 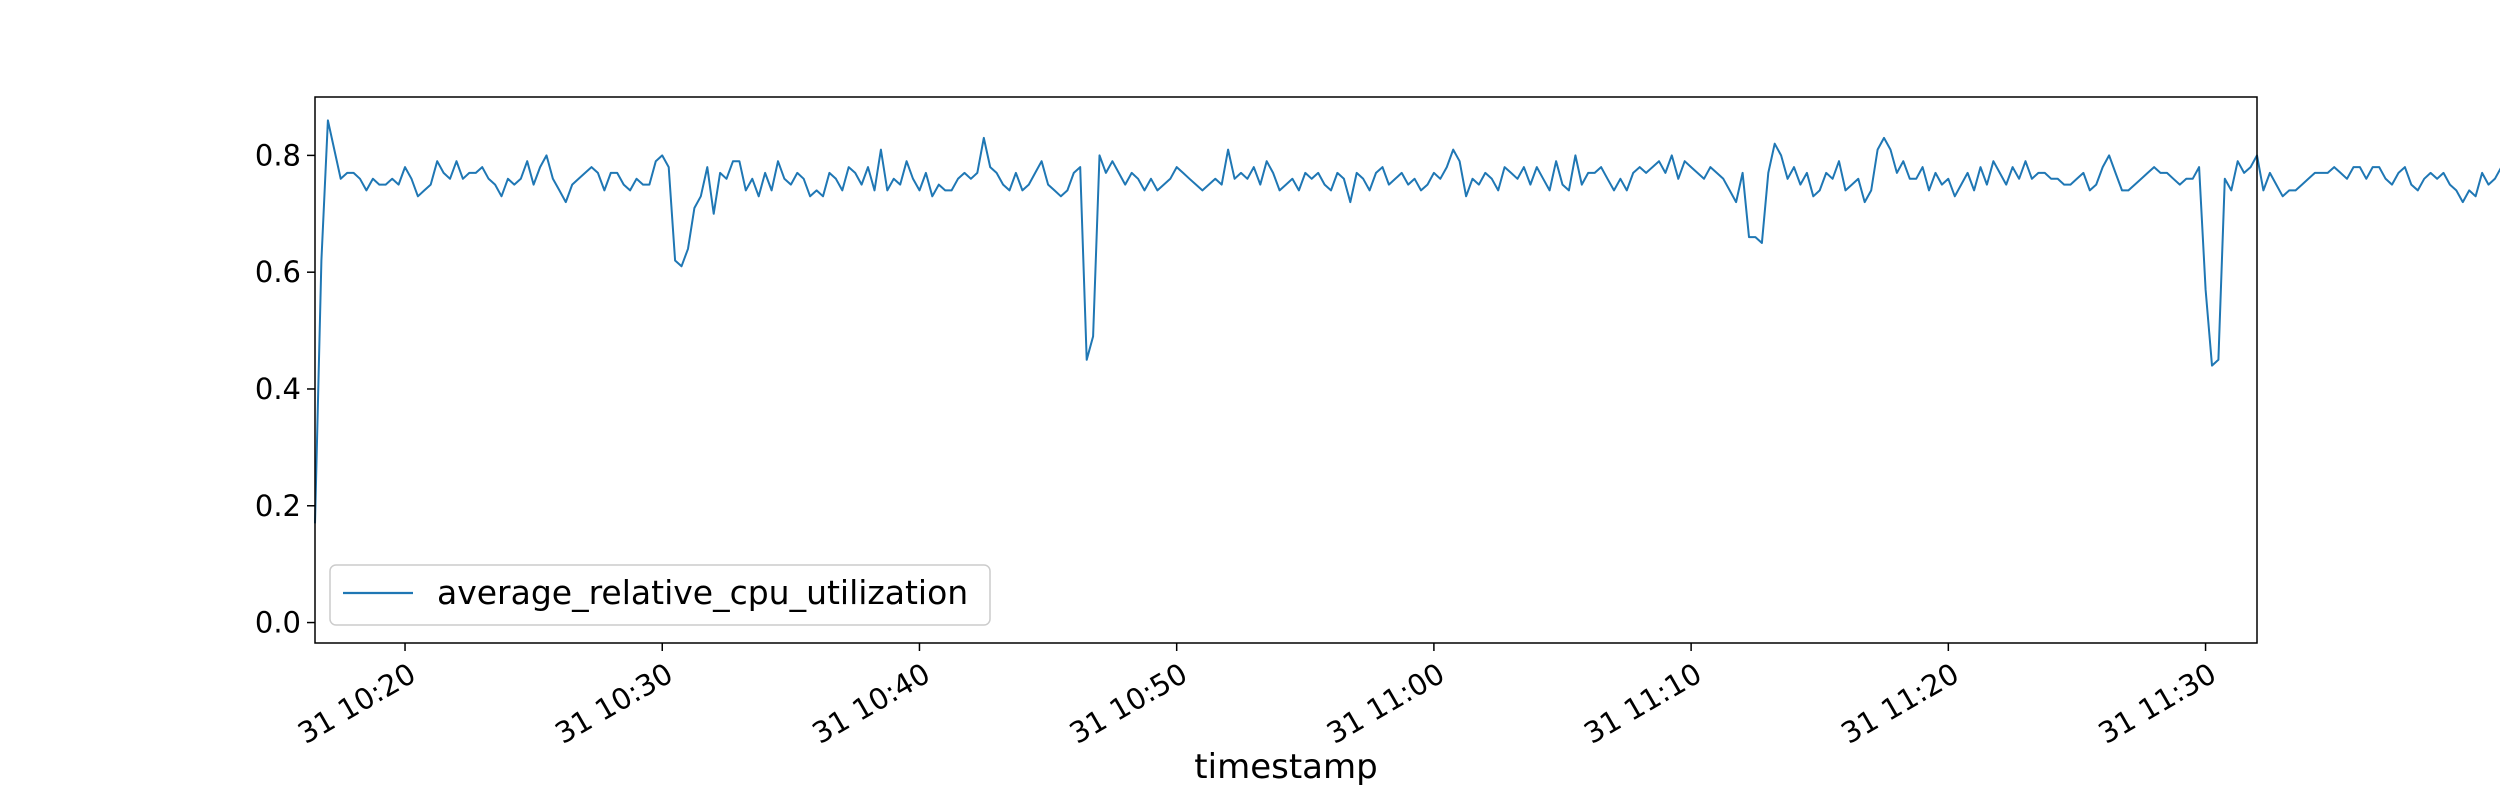 I want to click on y-tick-label: 0.6, so click(x=278, y=272).